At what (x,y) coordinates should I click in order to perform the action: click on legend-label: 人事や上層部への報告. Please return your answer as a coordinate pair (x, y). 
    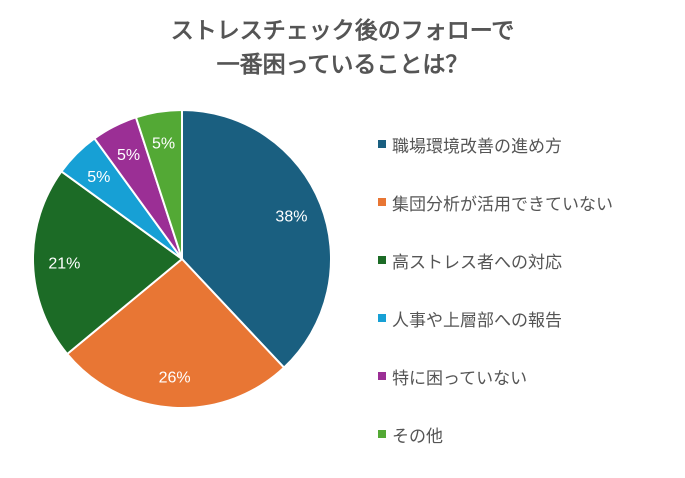
    Looking at the image, I should click on (477, 320).